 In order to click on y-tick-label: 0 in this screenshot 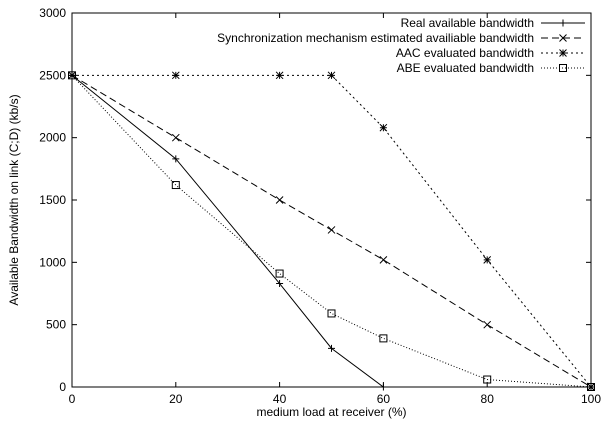, I will do `click(62, 387)`.